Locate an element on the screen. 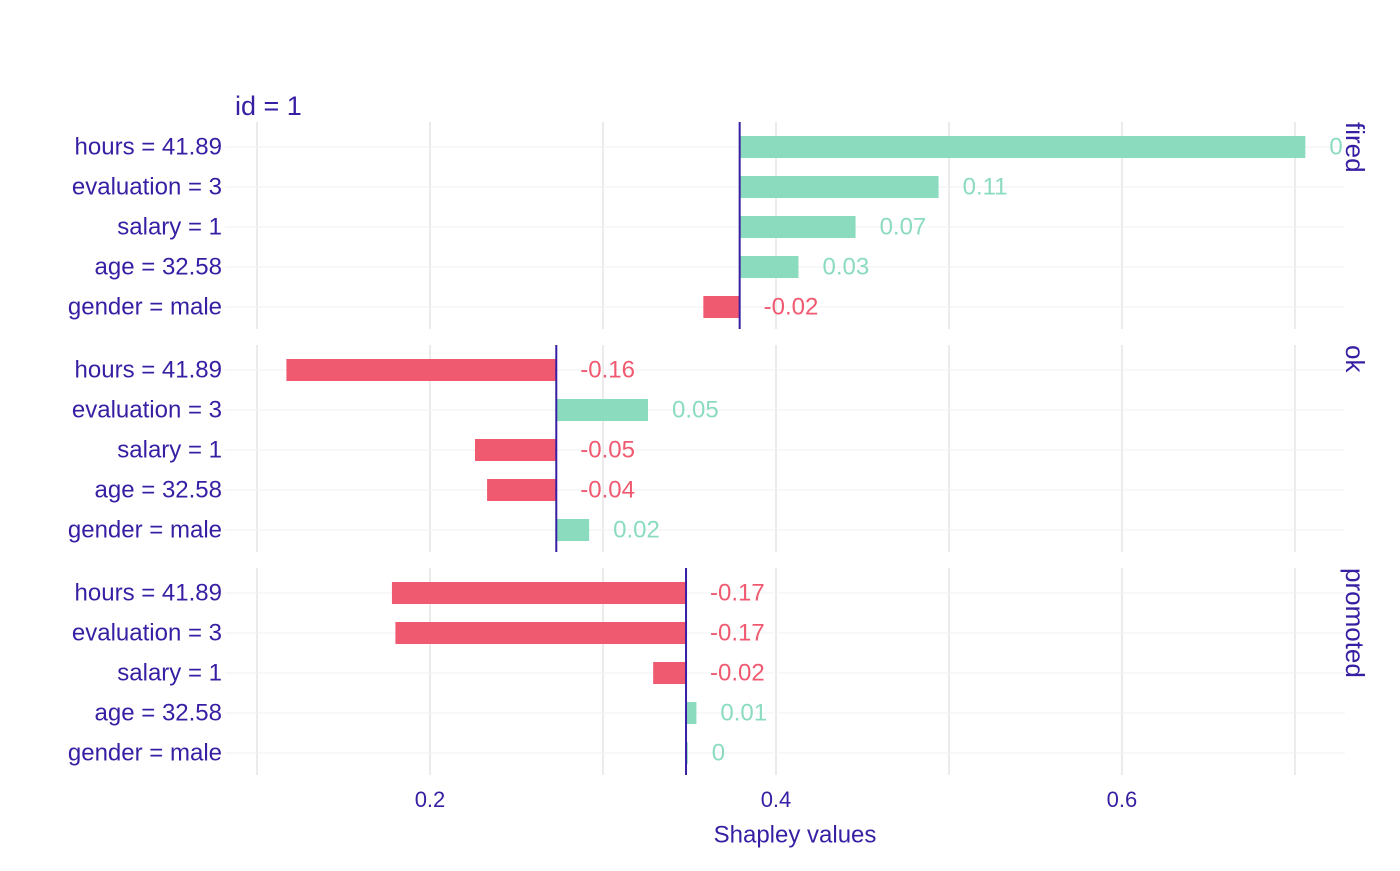 This screenshot has width=1400, height=871. value-label: -0.16 is located at coordinates (607, 369).